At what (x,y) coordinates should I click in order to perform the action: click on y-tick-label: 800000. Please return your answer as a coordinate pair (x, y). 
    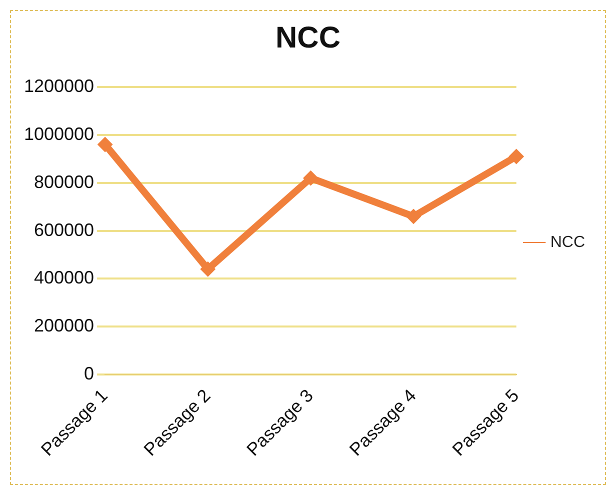
    Looking at the image, I should click on (64, 182).